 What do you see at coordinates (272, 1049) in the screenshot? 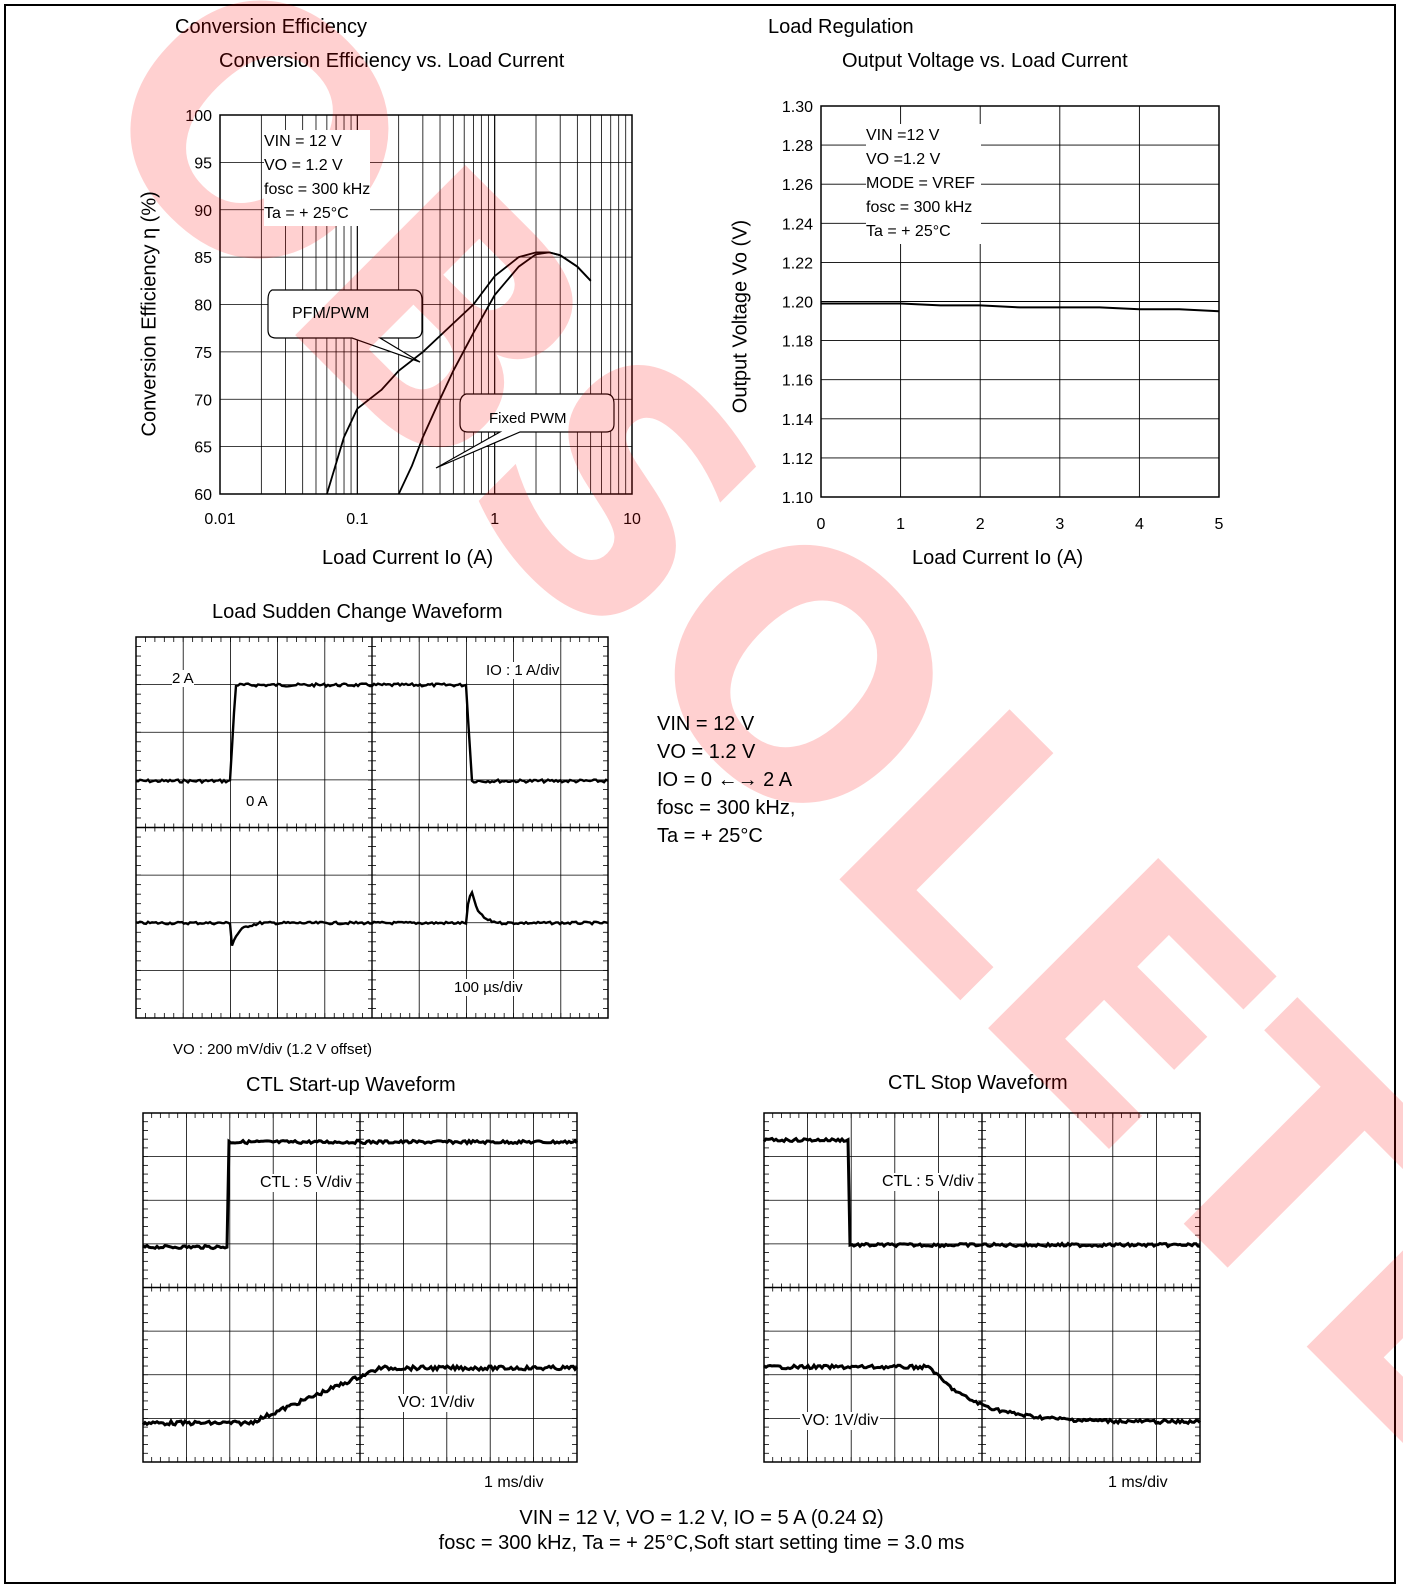
I see `load-vo-caption: VO : 200 mV/div (1.2 V offset)` at bounding box center [272, 1049].